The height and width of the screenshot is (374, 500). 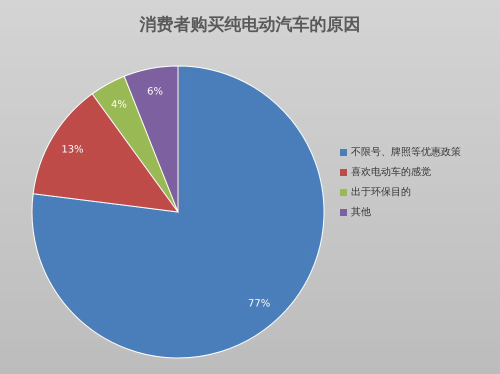 I want to click on data-label: 77%, so click(x=259, y=304).